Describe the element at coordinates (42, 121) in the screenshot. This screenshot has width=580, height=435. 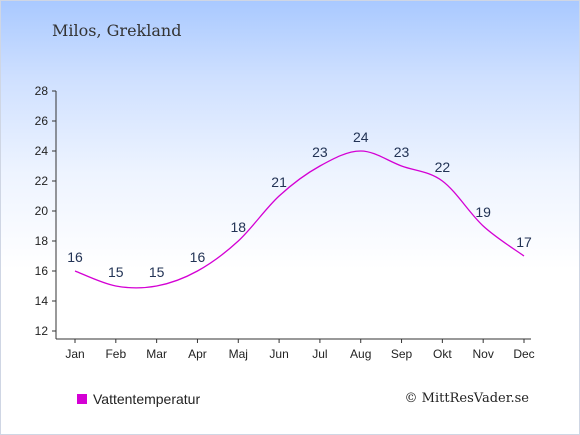
I see `y-tick-label: 26` at that location.